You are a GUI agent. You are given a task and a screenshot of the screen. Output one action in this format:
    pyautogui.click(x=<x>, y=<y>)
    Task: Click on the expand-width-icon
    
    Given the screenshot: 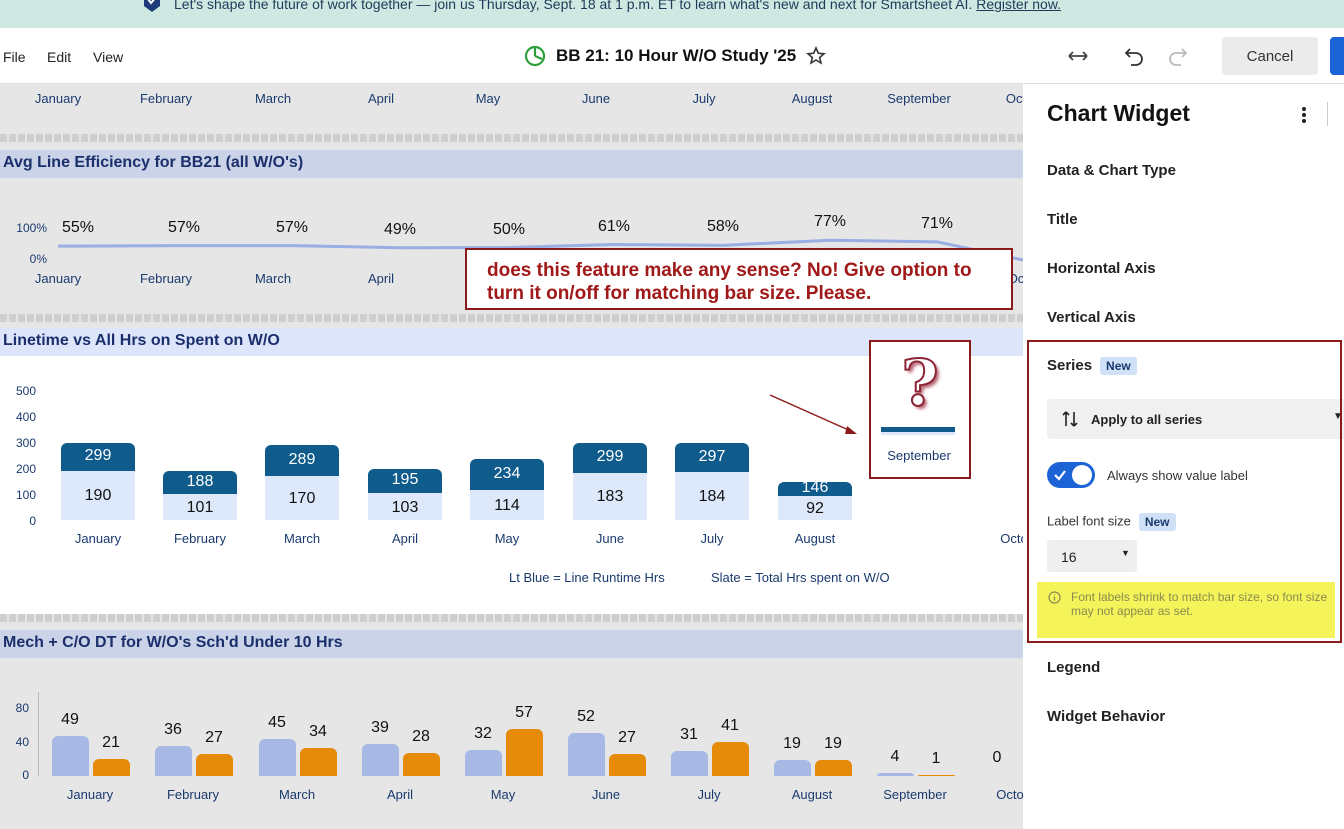 What is the action you would take?
    pyautogui.click(x=1078, y=56)
    